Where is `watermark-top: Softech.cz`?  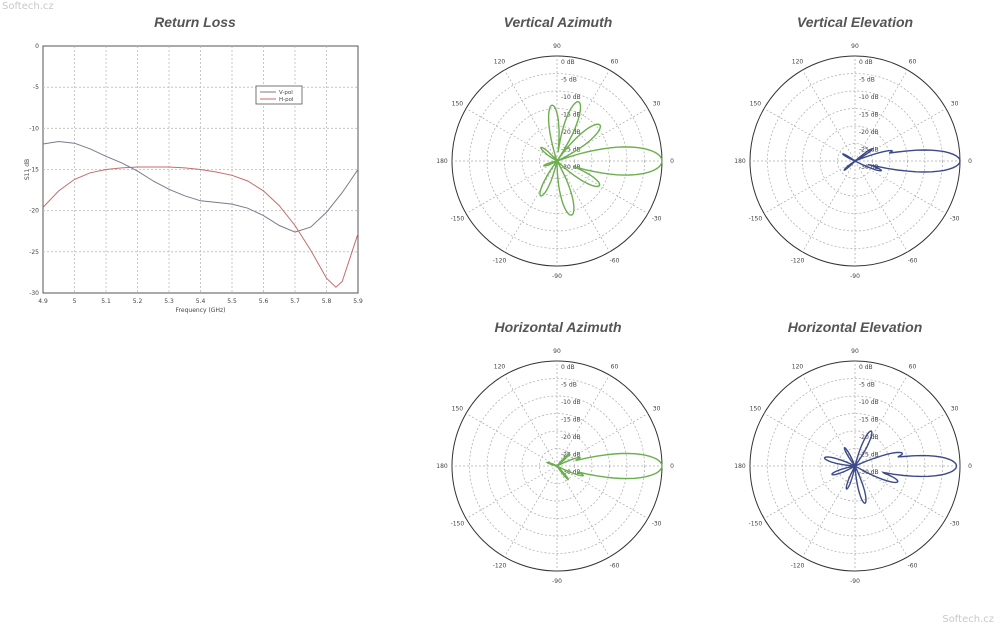 watermark-top: Softech.cz is located at coordinates (28, 6).